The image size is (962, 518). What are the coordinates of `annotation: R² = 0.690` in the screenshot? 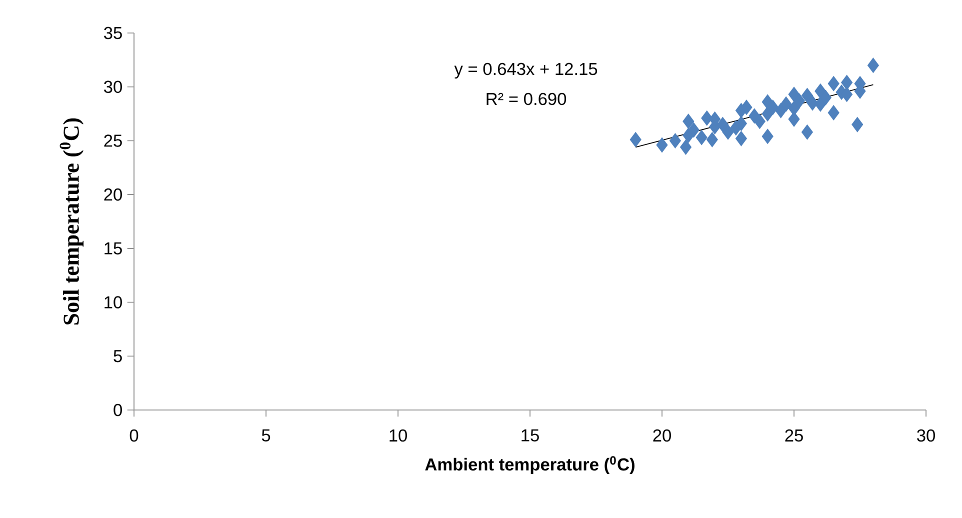 It's located at (526, 99).